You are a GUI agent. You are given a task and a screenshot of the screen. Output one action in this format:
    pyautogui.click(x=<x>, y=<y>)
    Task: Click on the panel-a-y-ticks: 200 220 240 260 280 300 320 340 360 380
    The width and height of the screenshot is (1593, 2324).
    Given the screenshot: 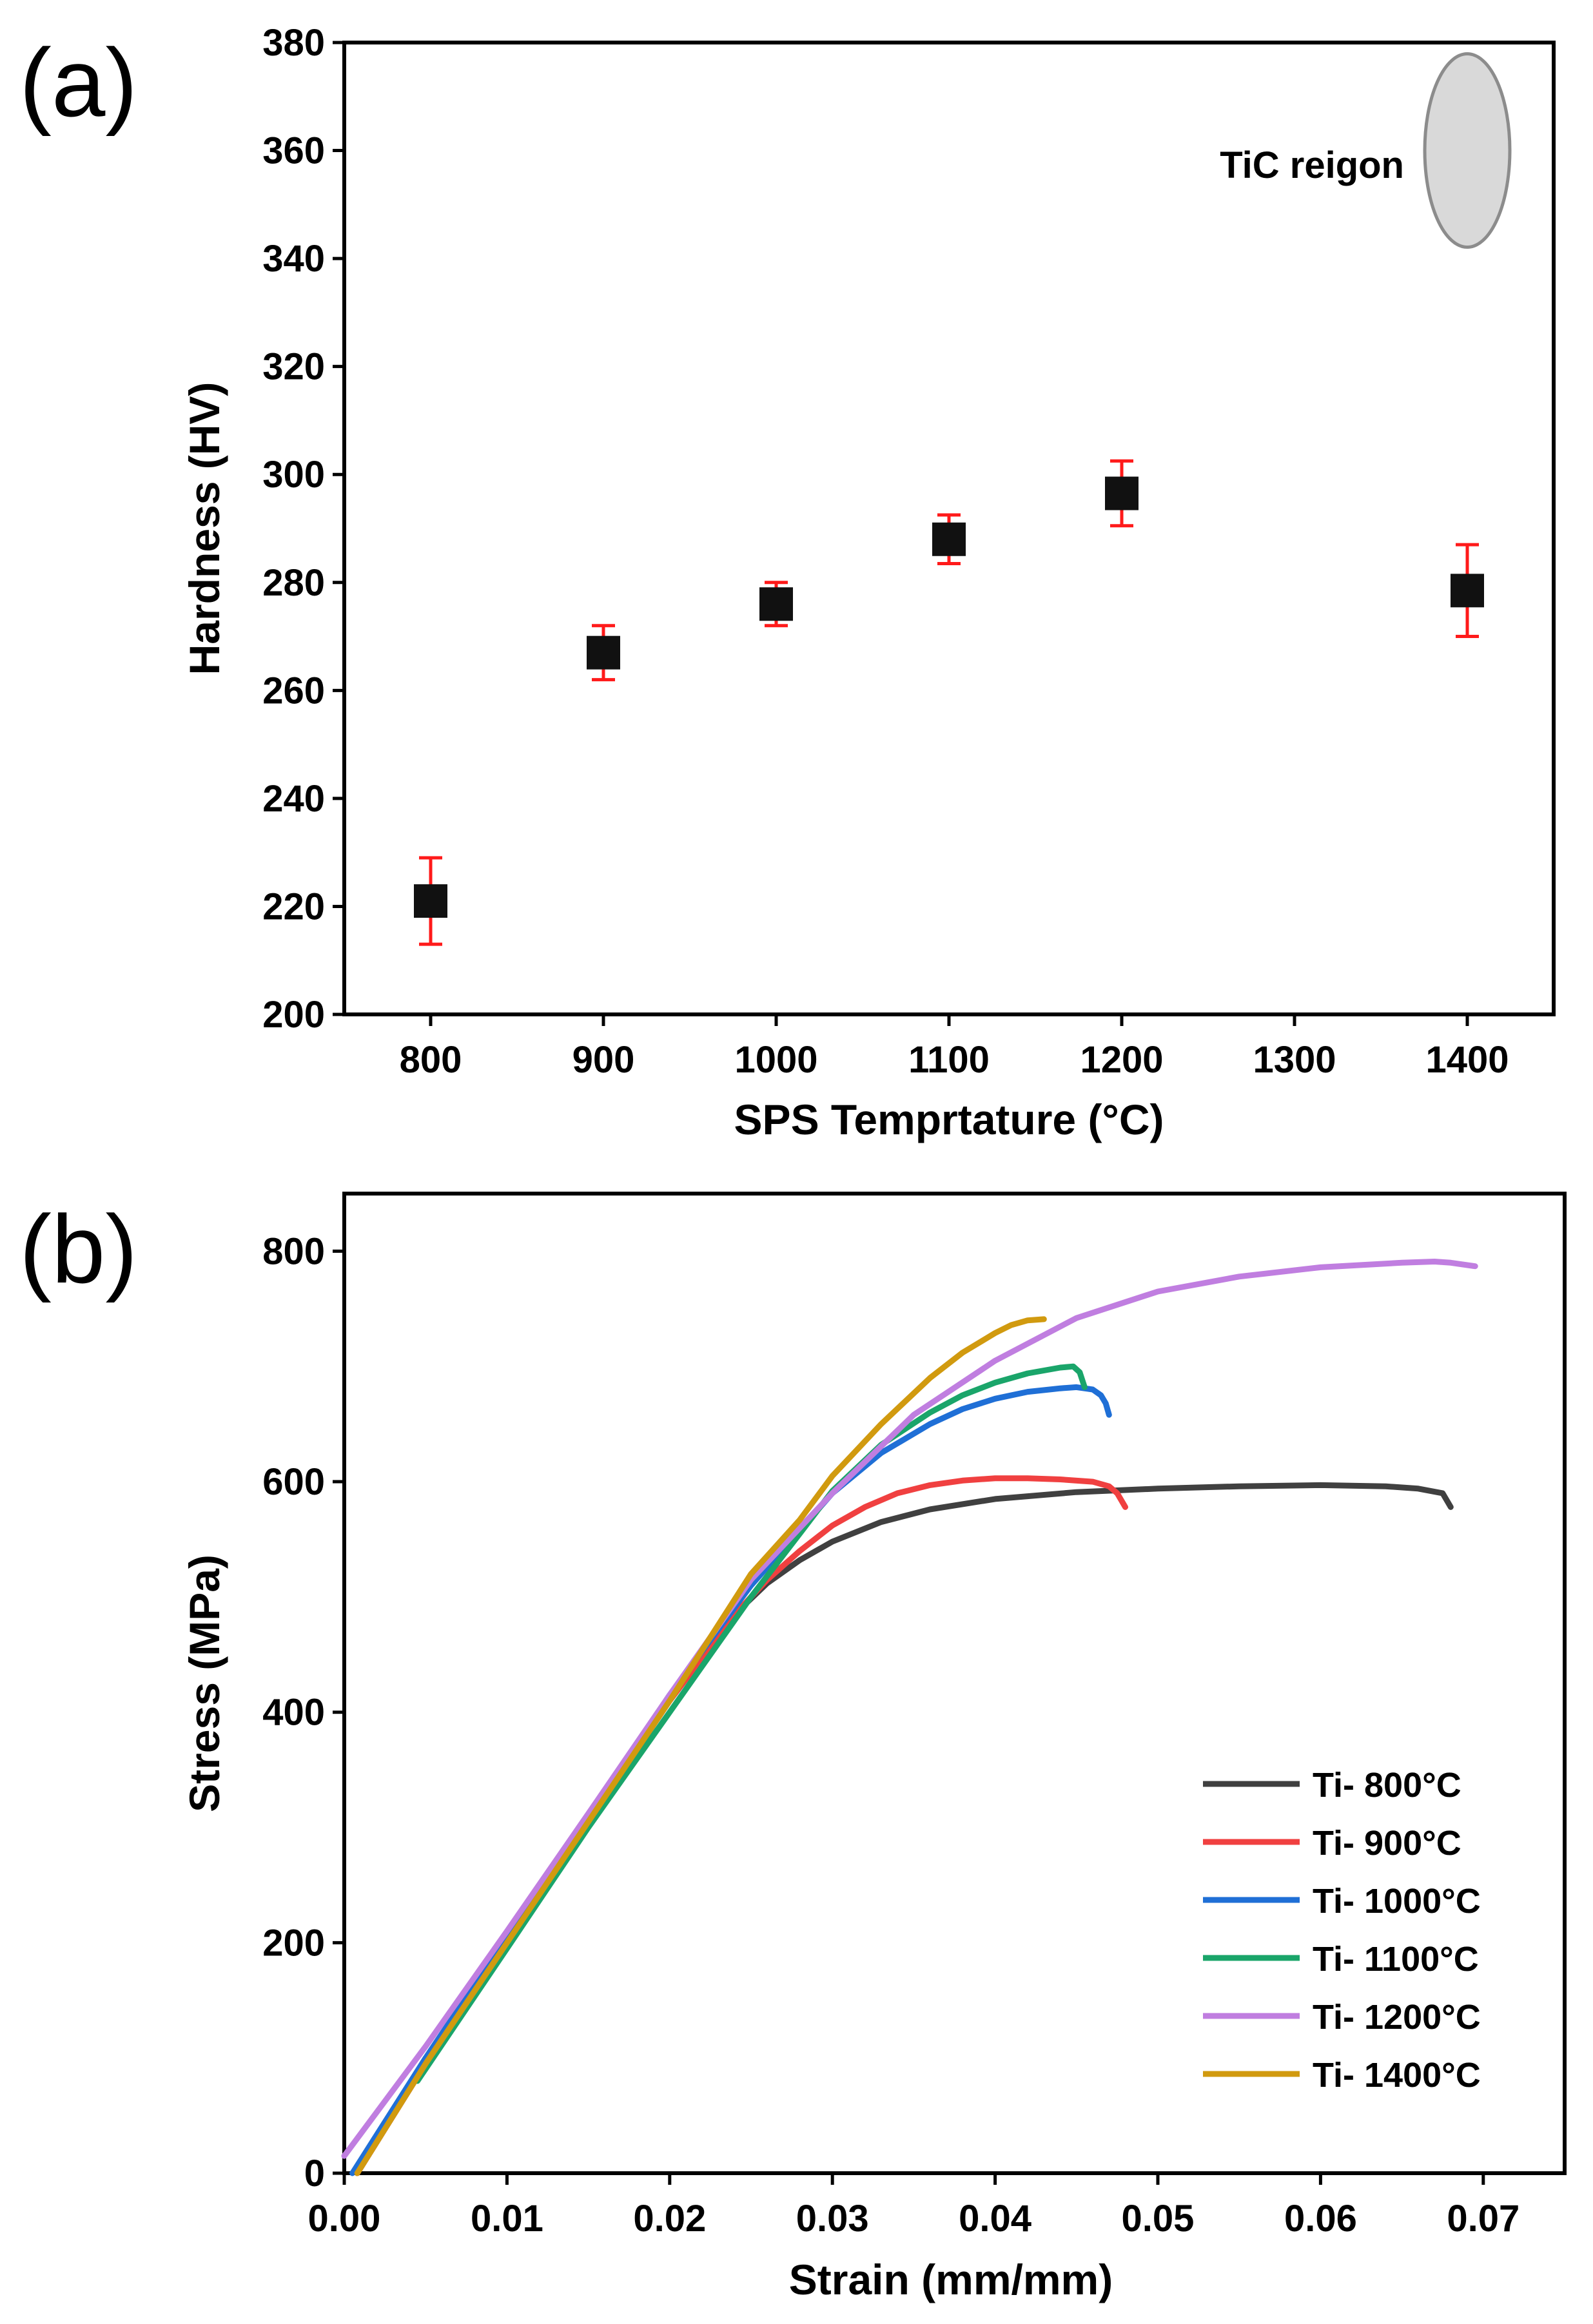 What is the action you would take?
    pyautogui.click(x=303, y=529)
    